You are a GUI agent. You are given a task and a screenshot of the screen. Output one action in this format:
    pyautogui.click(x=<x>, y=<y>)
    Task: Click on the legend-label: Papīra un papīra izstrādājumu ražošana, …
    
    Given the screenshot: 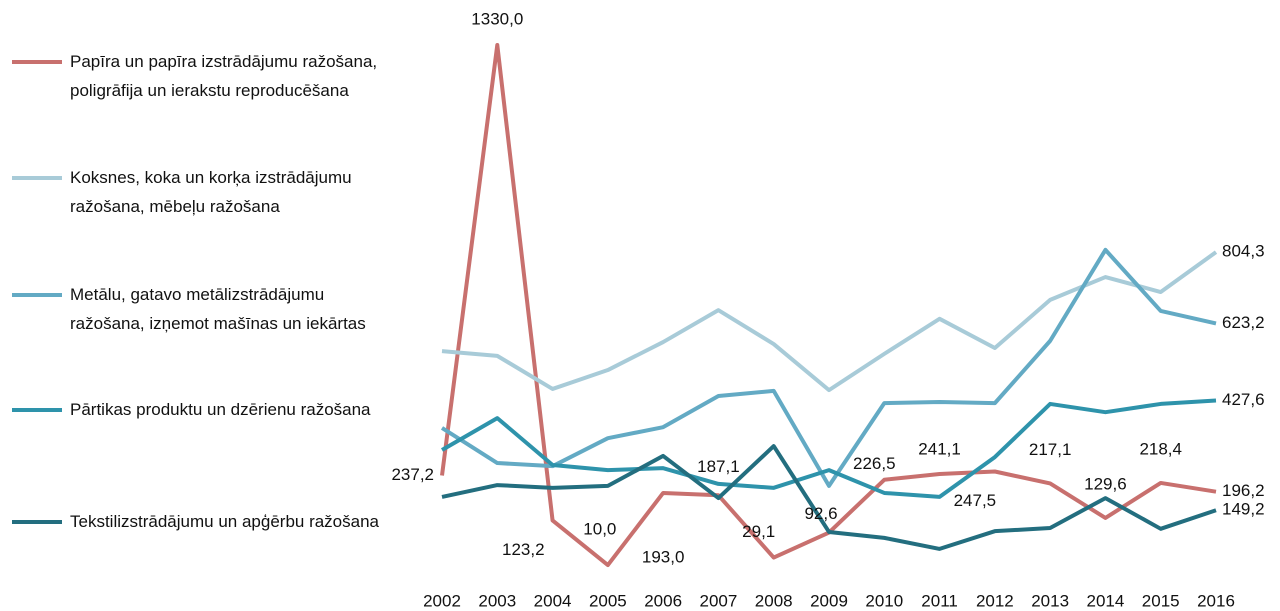 What is the action you would take?
    pyautogui.click(x=224, y=76)
    